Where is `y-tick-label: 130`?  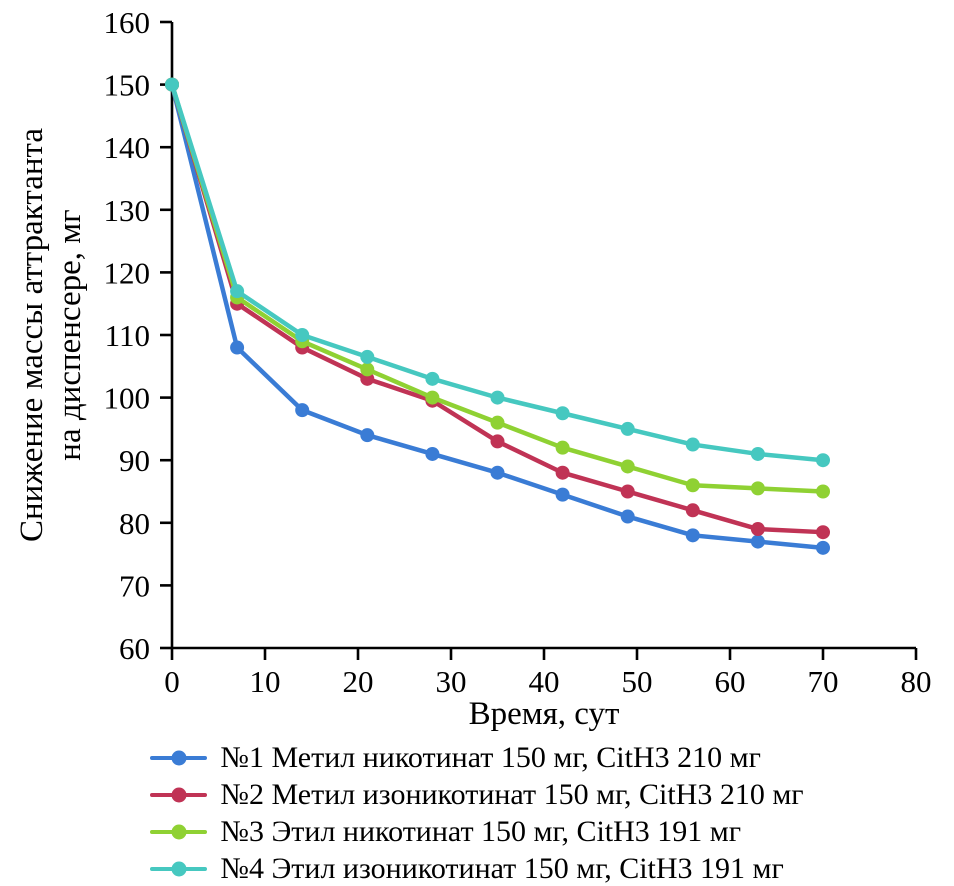
y-tick-label: 130 is located at coordinates (127, 210).